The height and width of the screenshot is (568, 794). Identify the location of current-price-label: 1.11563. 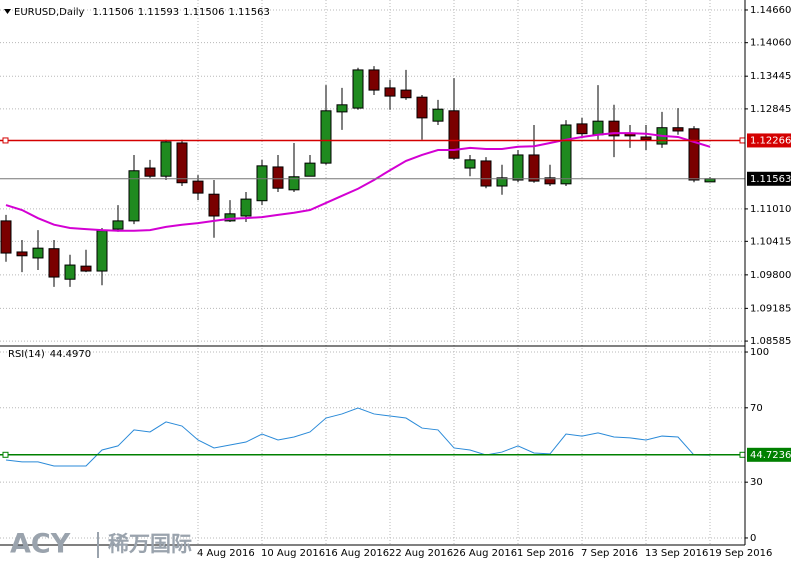
(770, 179).